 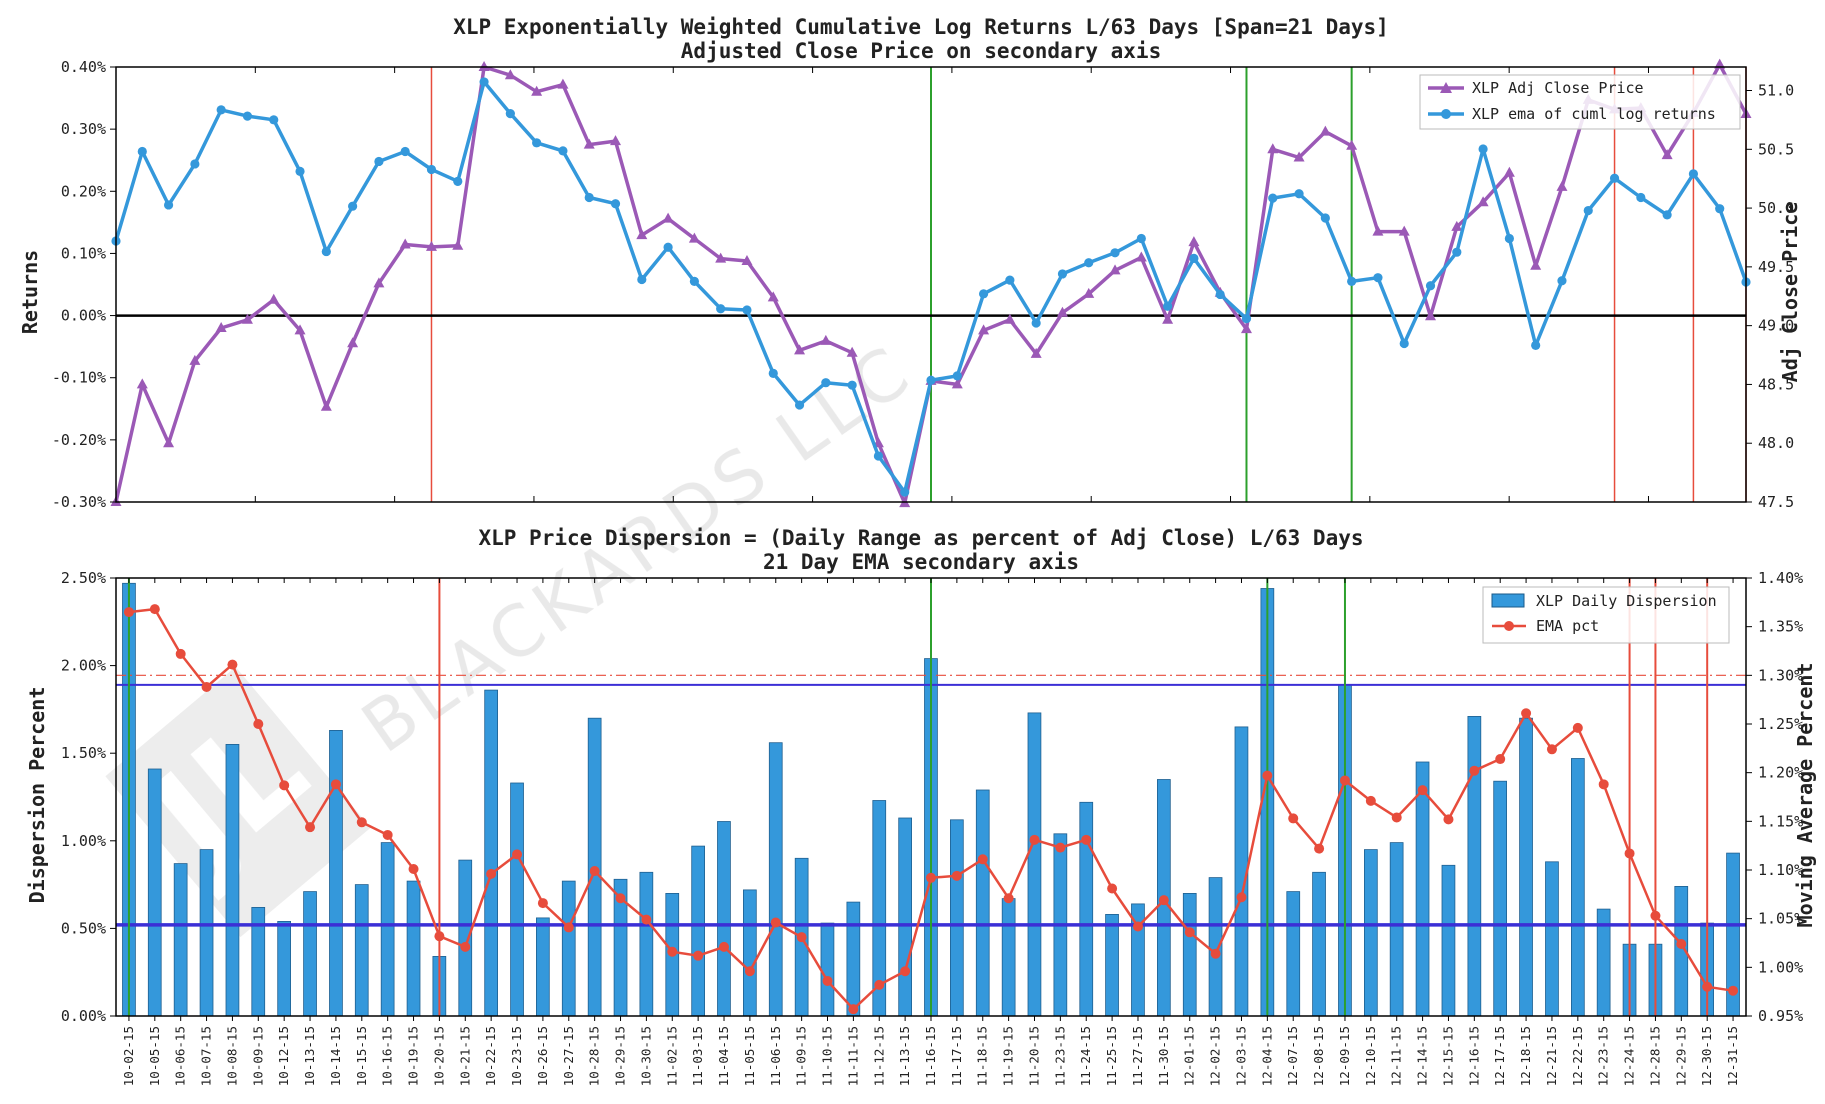 I want to click on chart2-xtick-label: 10-13-15, so click(x=309, y=1056).